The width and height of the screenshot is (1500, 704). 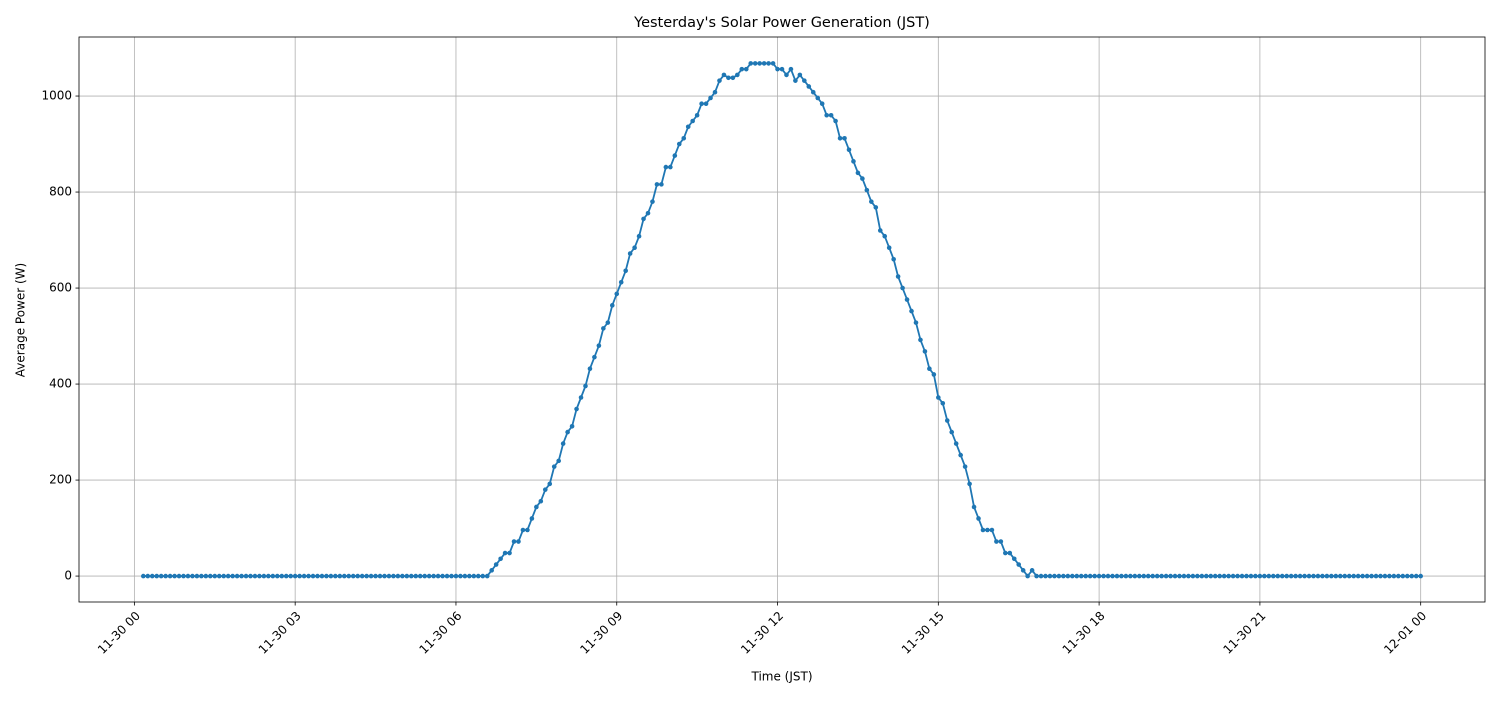 I want to click on y-tick-label: 200, so click(x=60, y=480).